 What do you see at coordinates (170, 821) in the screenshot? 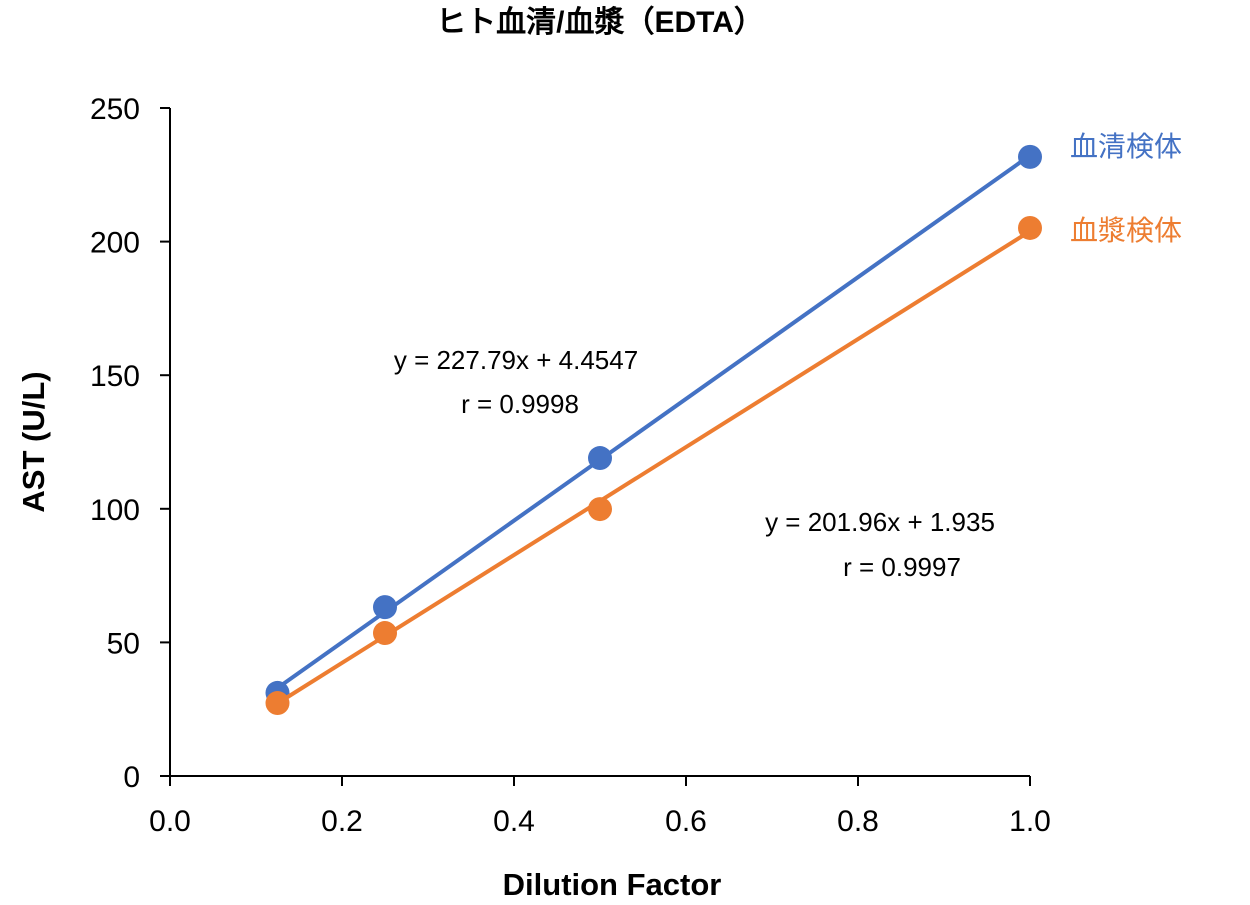
I see `x-tick-label: 0.0` at bounding box center [170, 821].